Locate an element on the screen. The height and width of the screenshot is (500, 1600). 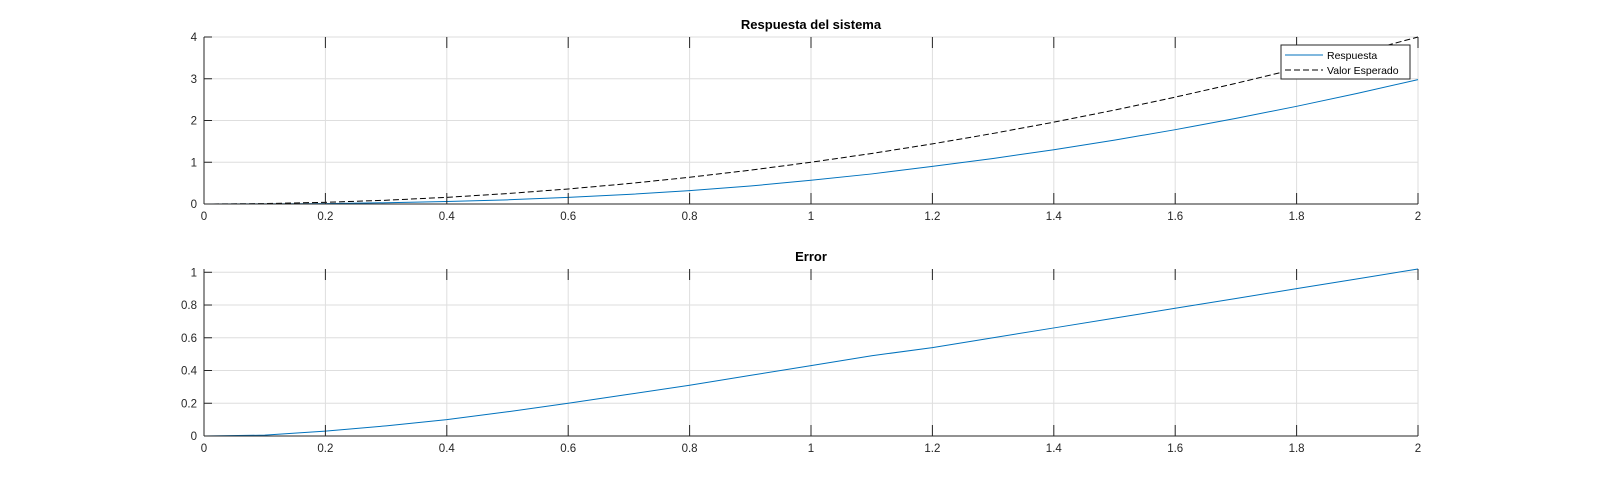
y-tick-label: 0.8 is located at coordinates (189, 306).